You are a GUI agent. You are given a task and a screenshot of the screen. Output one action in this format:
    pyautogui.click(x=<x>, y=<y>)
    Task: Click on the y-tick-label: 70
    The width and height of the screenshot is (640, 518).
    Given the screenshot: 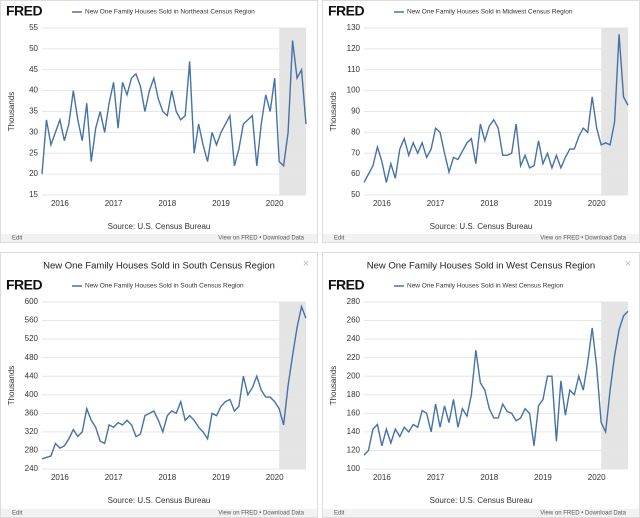 What is the action you would take?
    pyautogui.click(x=355, y=152)
    